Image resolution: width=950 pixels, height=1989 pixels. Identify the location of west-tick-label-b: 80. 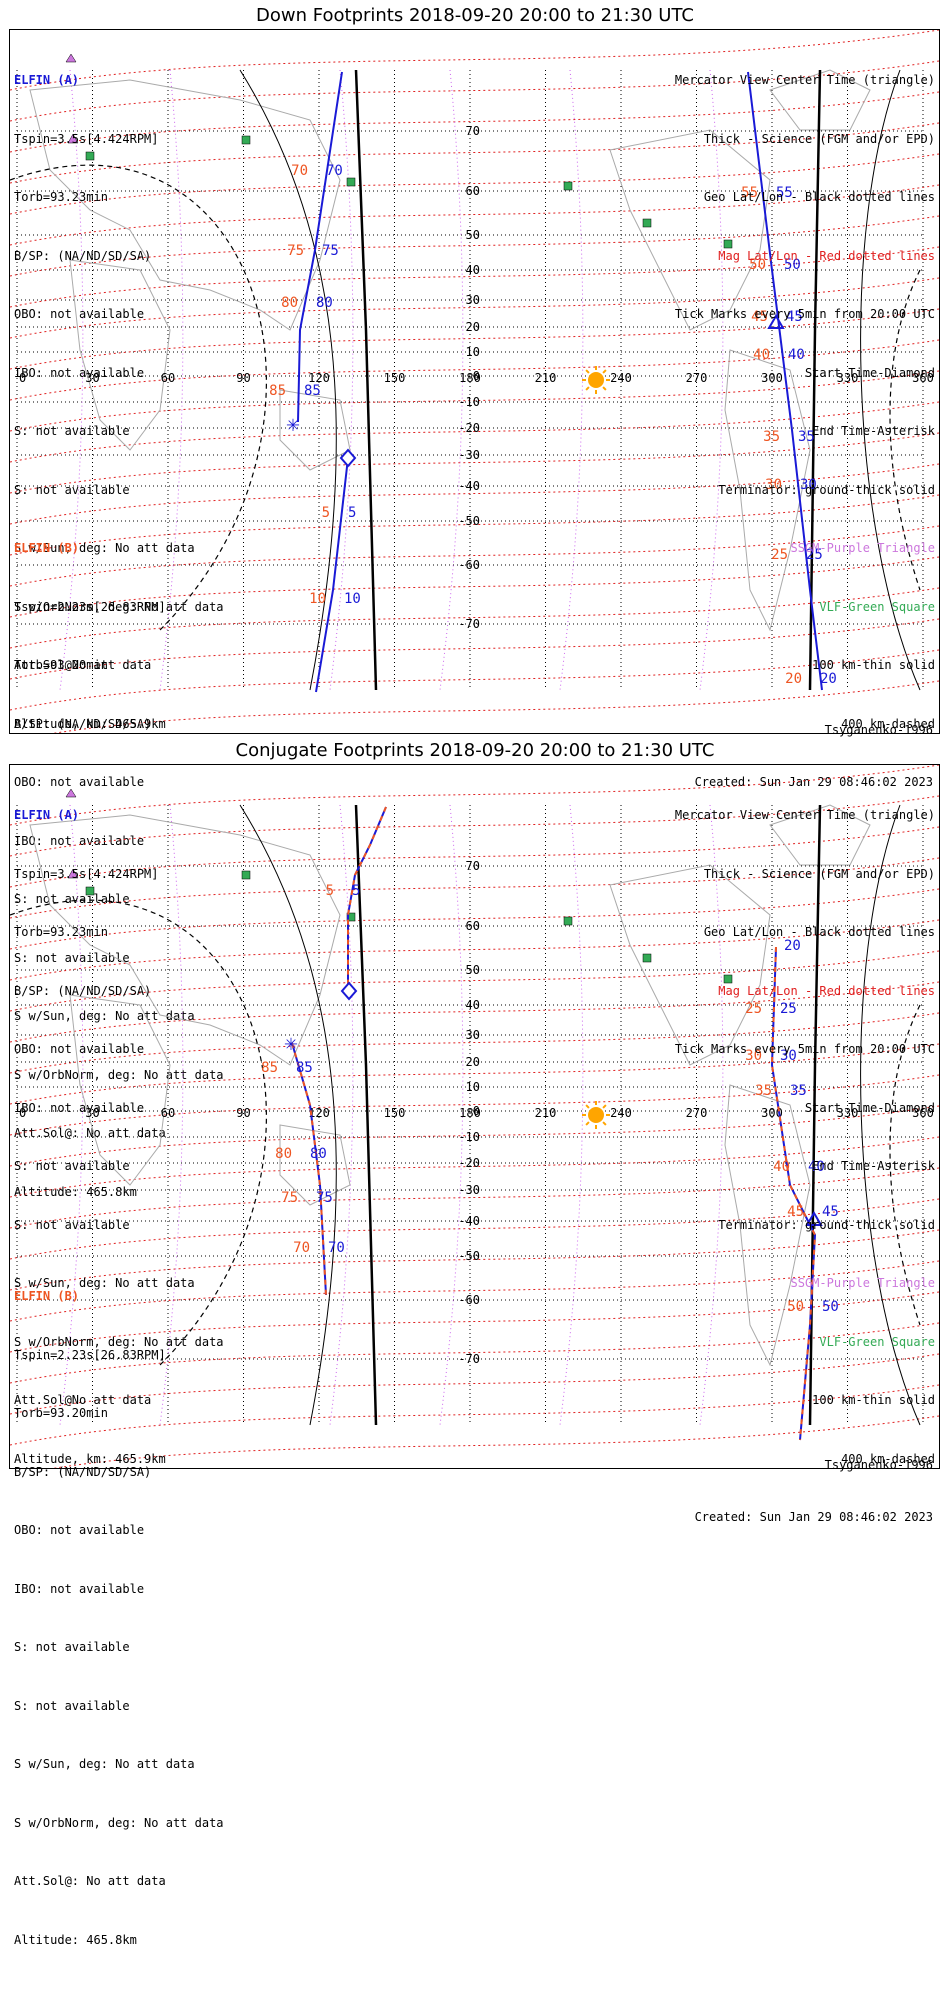
(283, 1154).